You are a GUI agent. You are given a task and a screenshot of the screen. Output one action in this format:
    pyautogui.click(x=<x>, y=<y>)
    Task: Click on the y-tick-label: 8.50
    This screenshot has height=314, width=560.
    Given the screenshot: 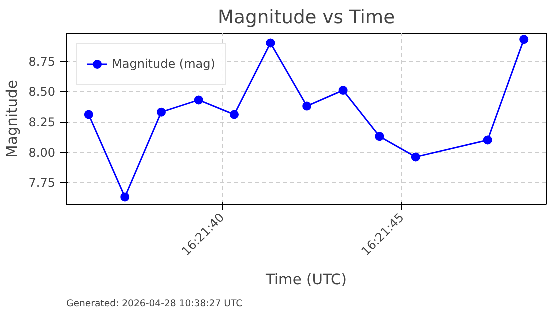 What is the action you would take?
    pyautogui.click(x=42, y=92)
    